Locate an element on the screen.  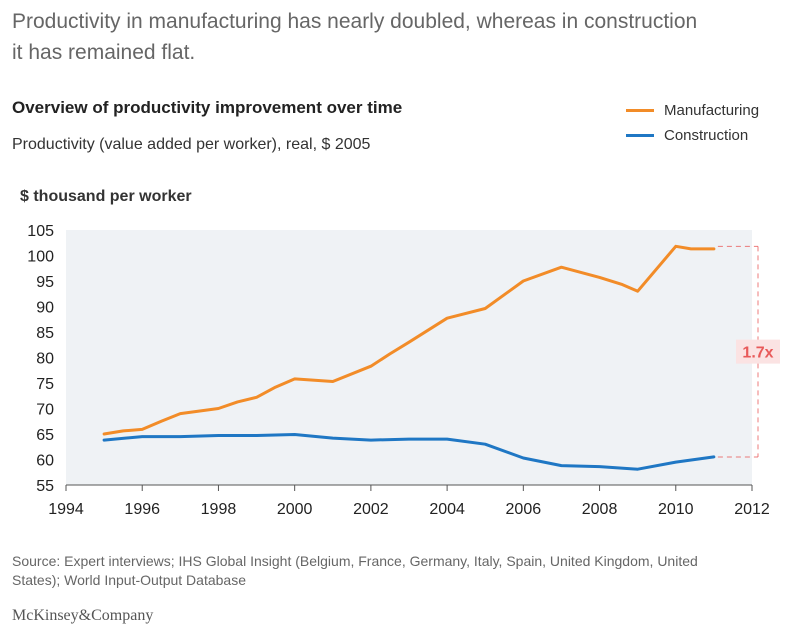
y-tick-label-90: 90 is located at coordinates (45, 308).